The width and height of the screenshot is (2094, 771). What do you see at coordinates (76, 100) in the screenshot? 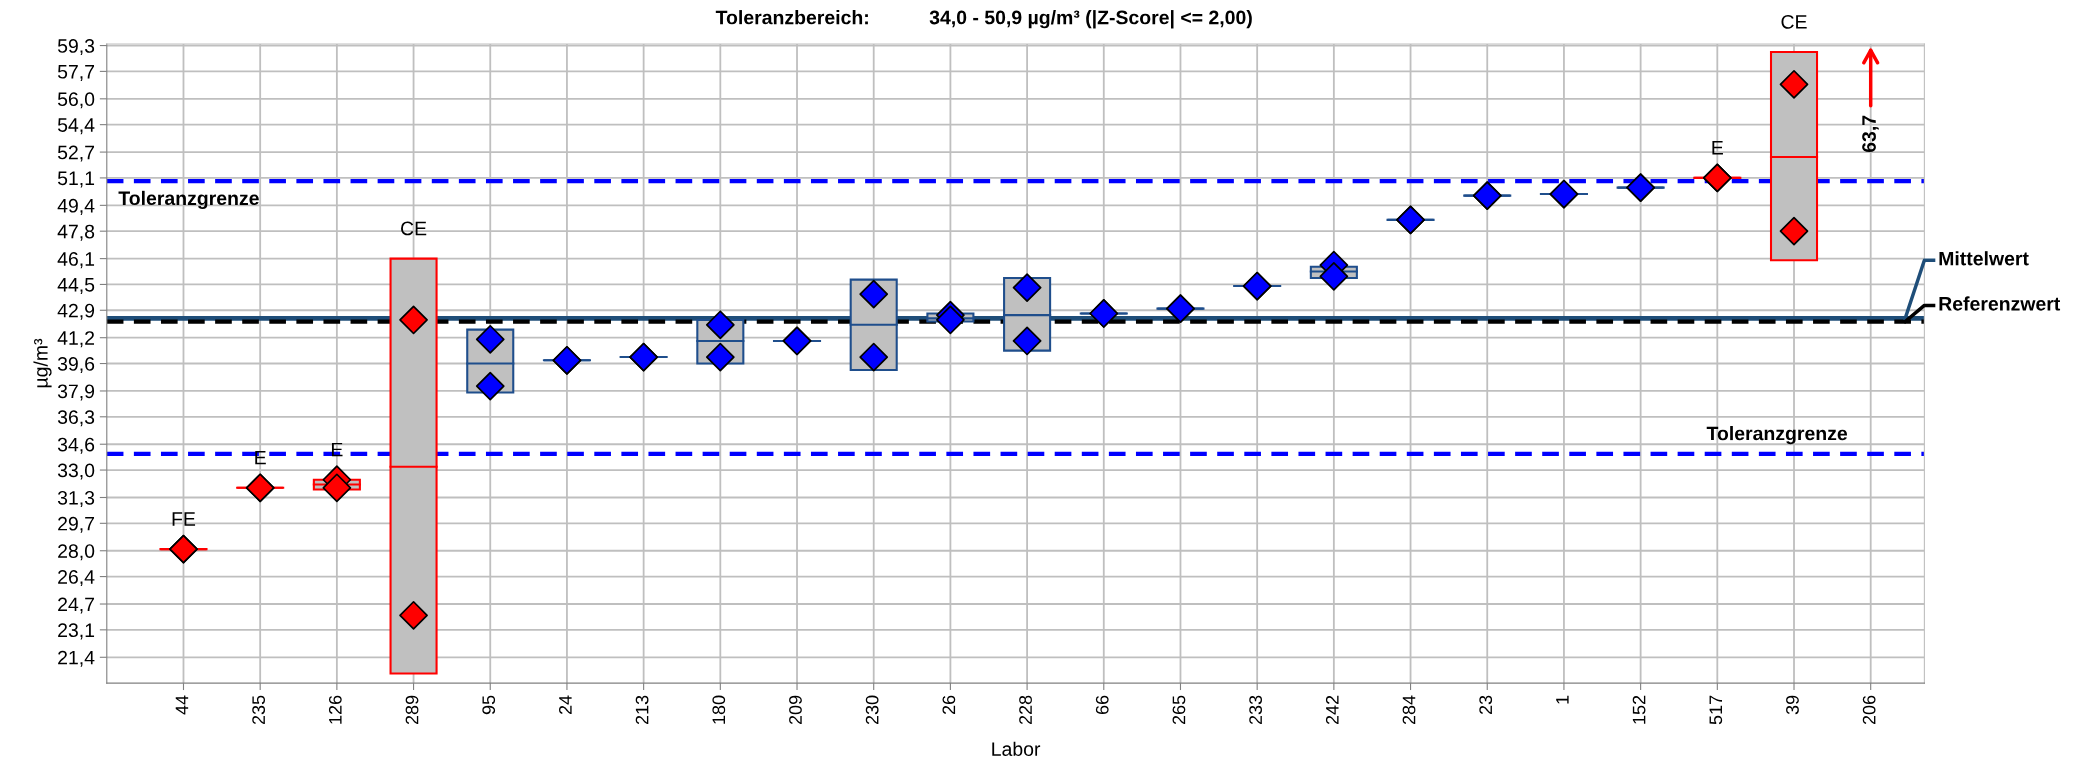
I see `y-tick-label: 56,0` at bounding box center [76, 100].